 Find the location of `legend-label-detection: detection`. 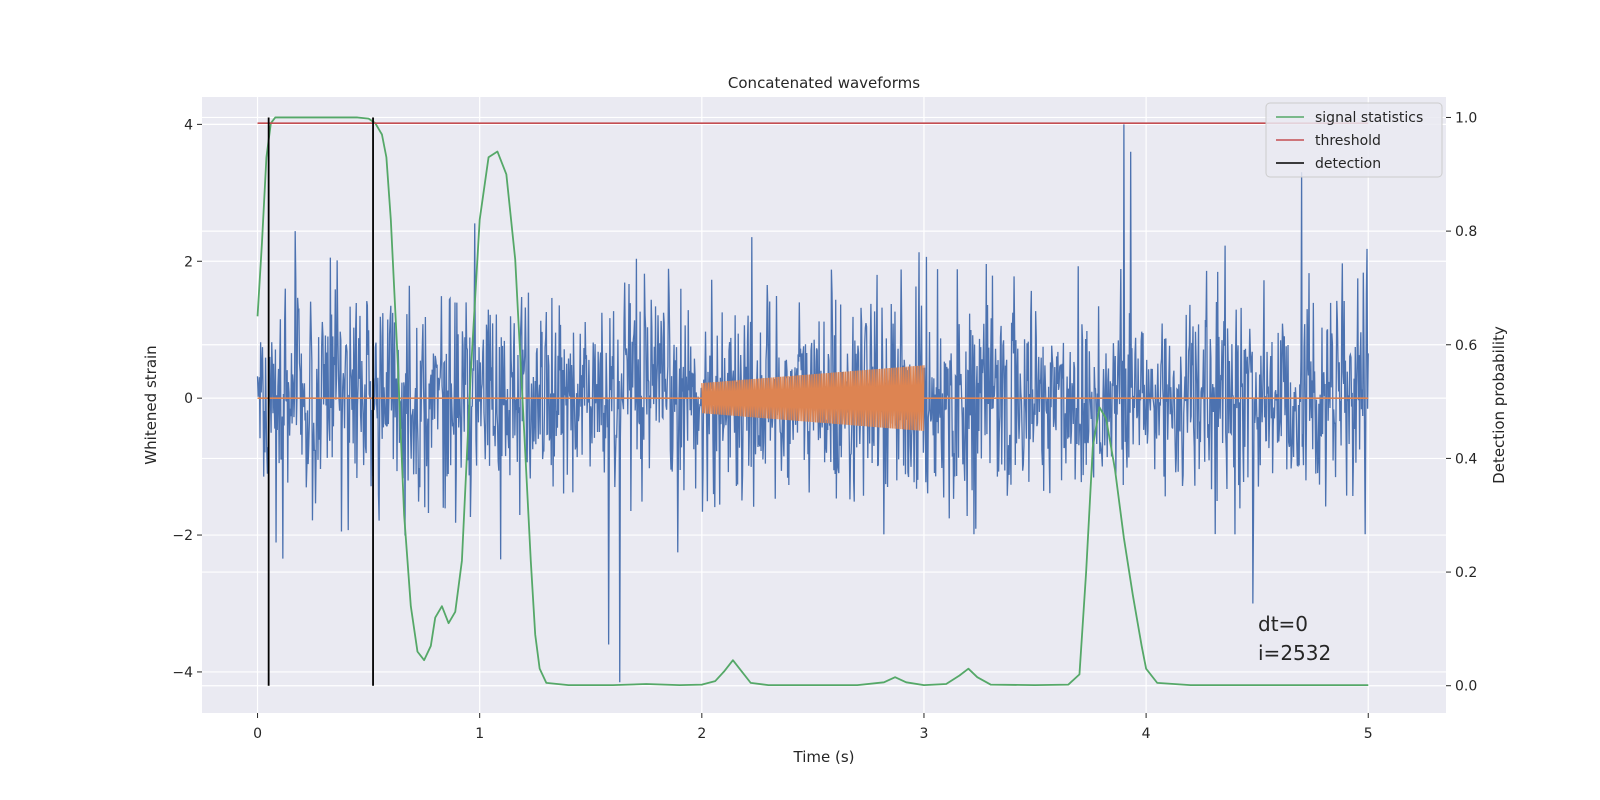

legend-label-detection: detection is located at coordinates (1348, 164).